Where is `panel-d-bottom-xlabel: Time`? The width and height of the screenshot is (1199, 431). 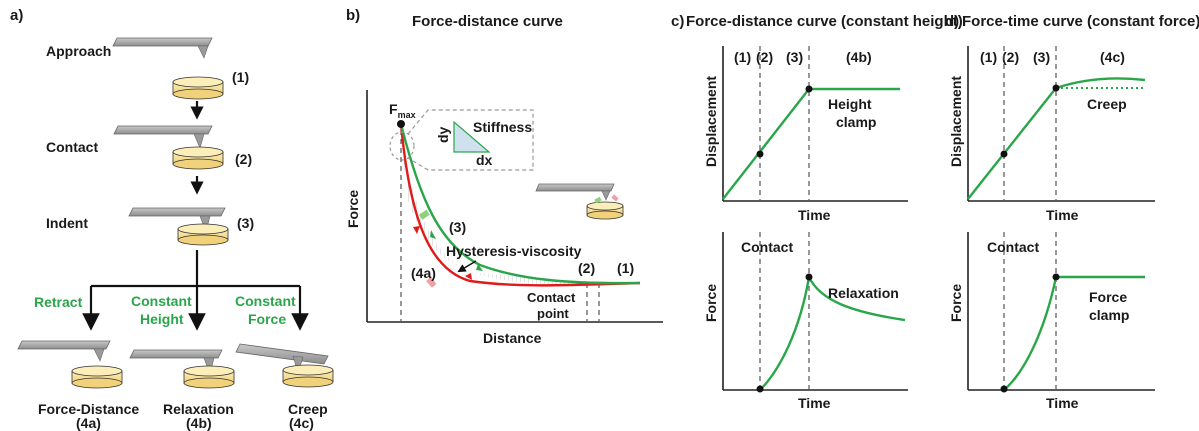 panel-d-bottom-xlabel: Time is located at coordinates (1062, 403).